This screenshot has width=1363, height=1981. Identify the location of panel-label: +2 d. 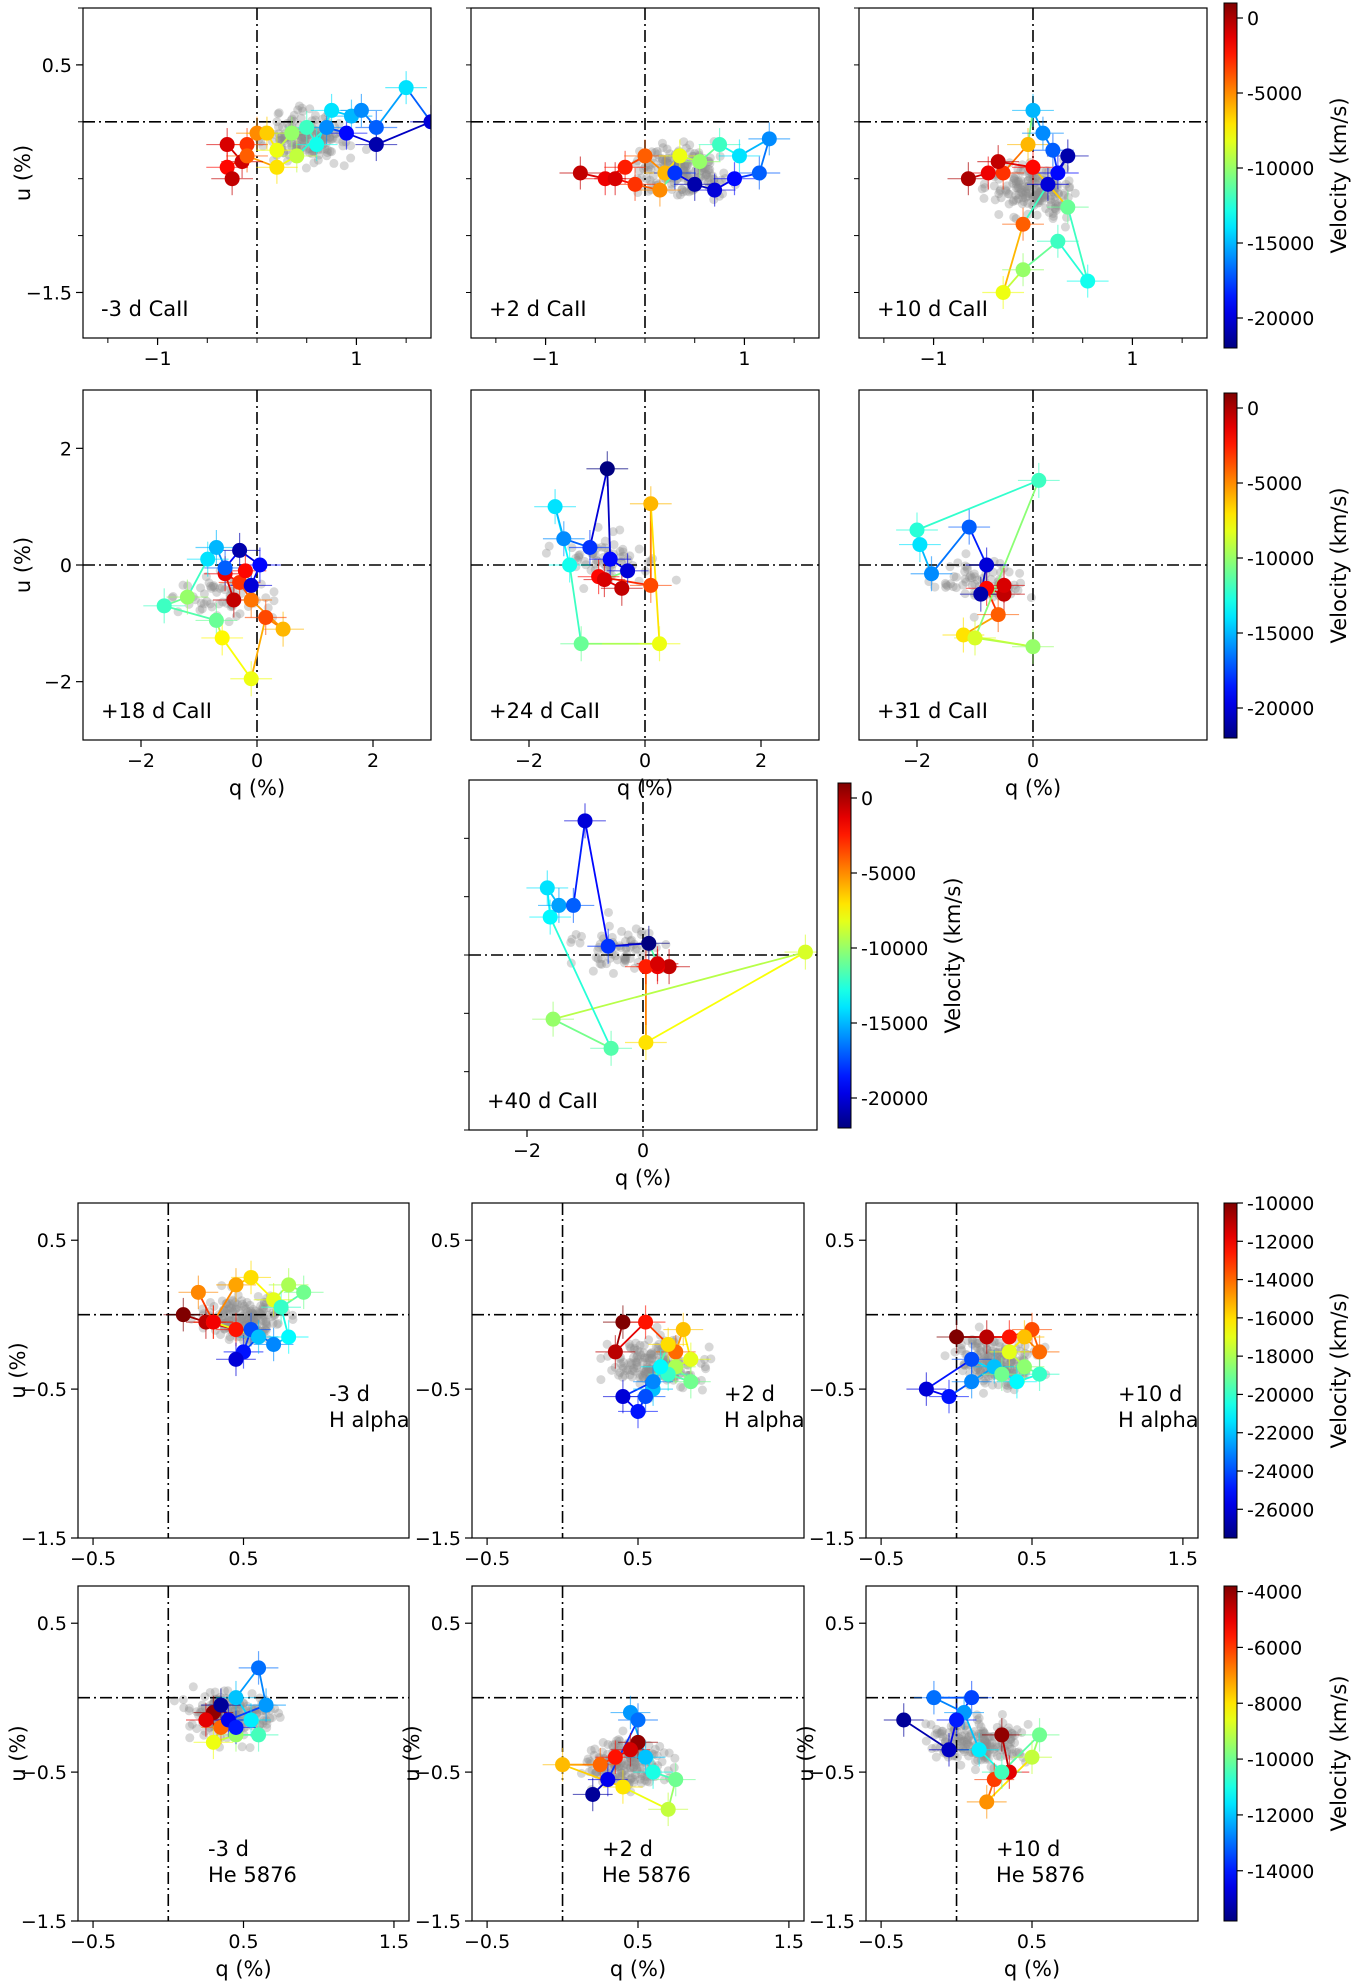
(627, 1849).